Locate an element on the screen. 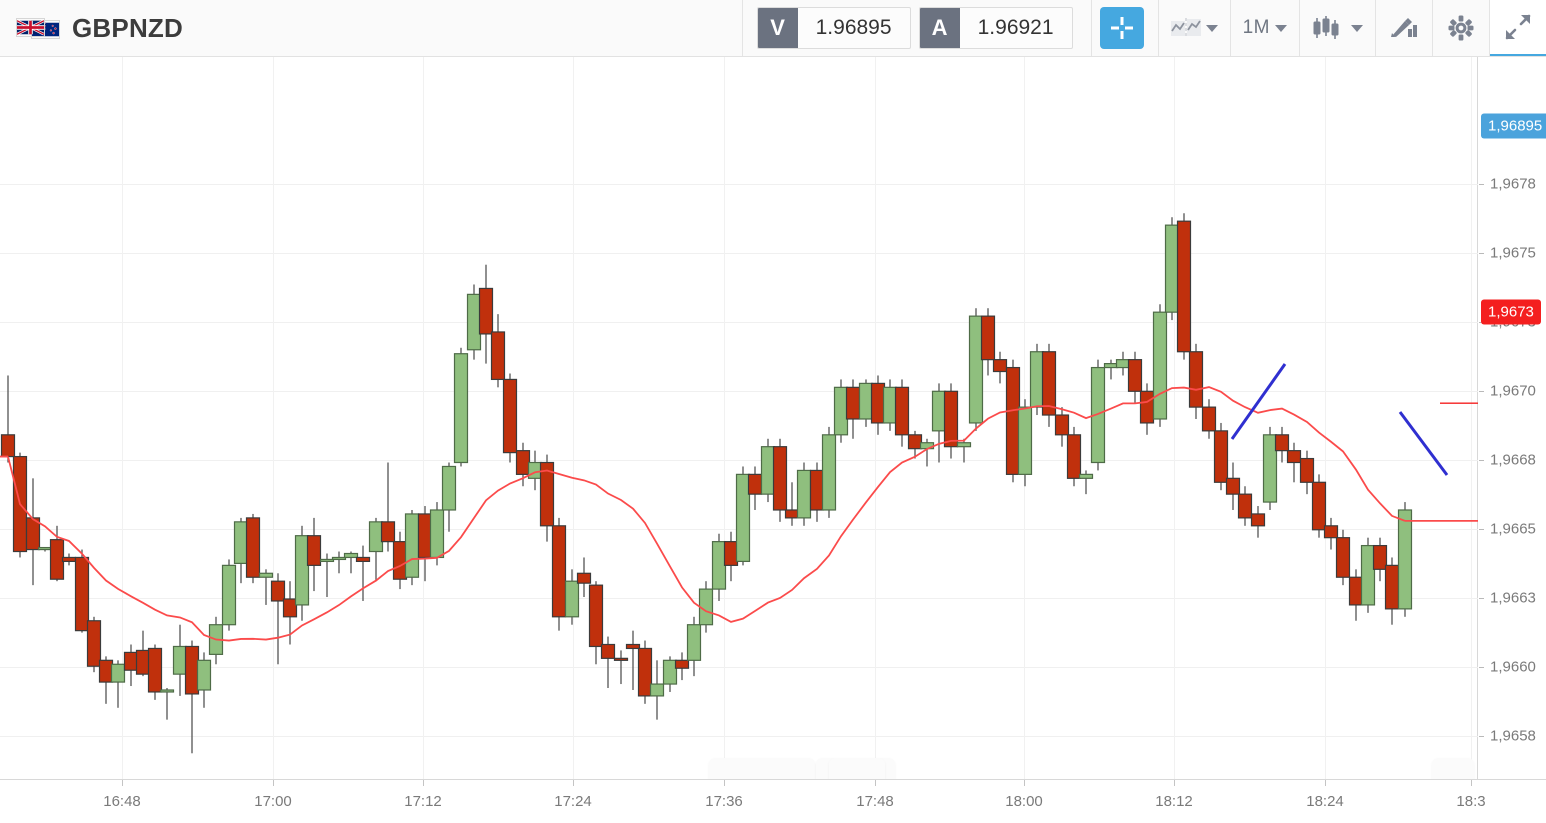 This screenshot has height=823, width=1546. bid-price-value: 1.96895 is located at coordinates (853, 27).